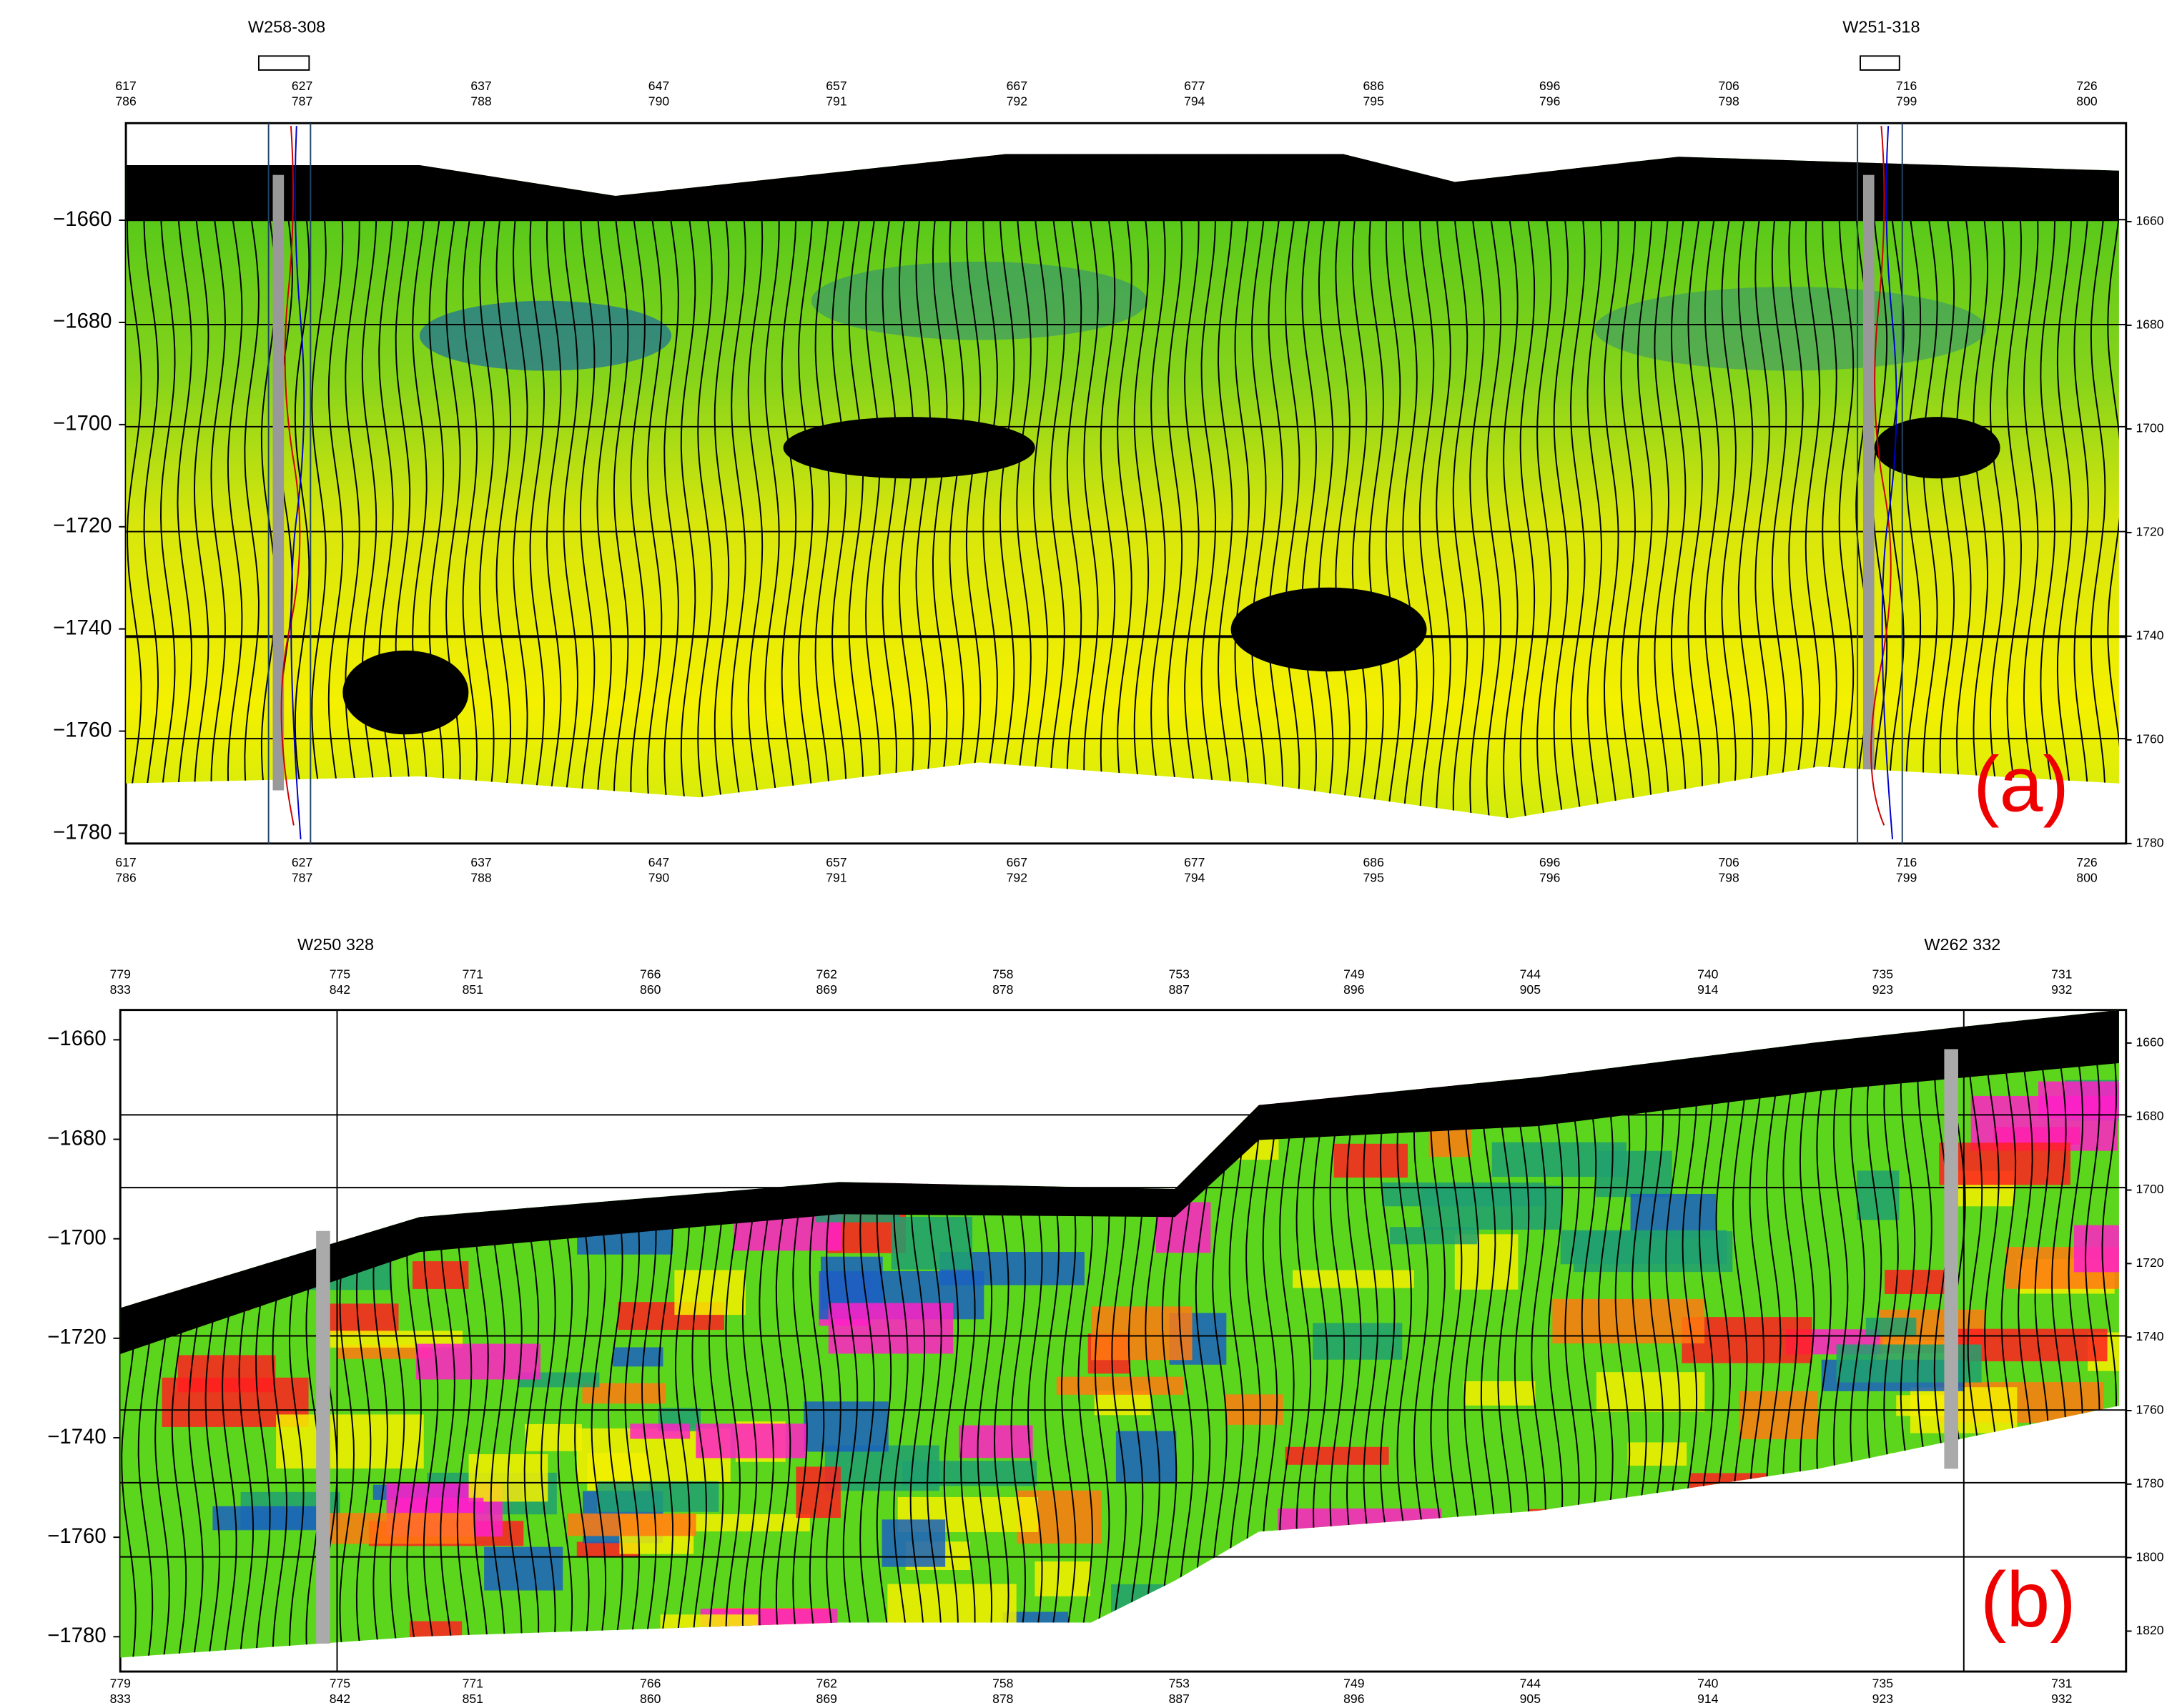 The height and width of the screenshot is (1708, 2182). Describe the element at coordinates (1881, 26) in the screenshot. I see `well-name: W251-318` at that location.